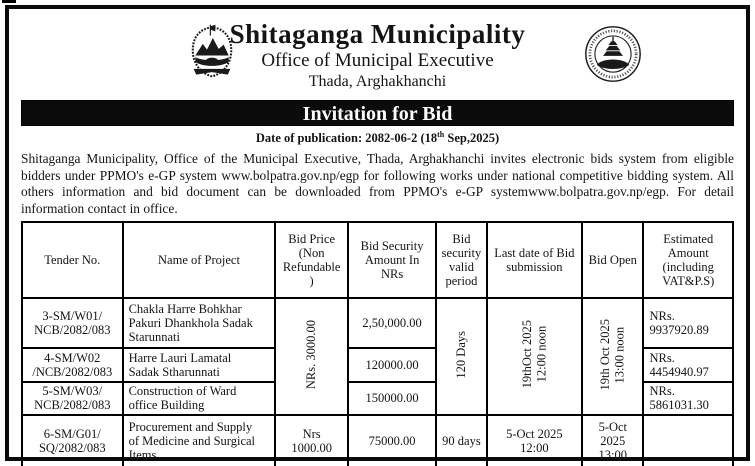 The image size is (755, 466). I want to click on municipal-seal-icon, so click(613, 56).